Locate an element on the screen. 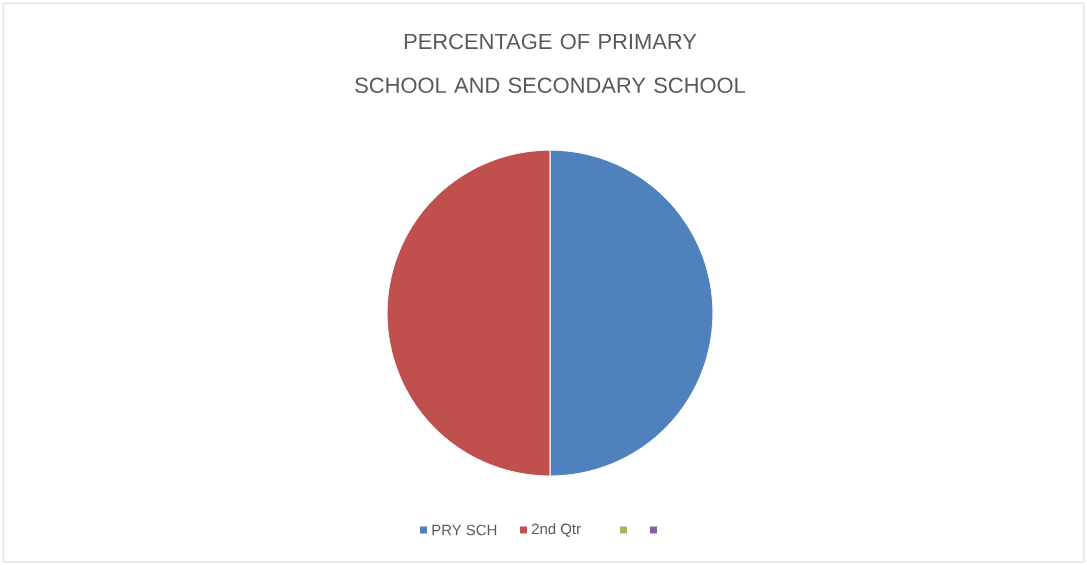 Image resolution: width=1087 pixels, height=565 pixels. legend-label: PRY SCH is located at coordinates (464, 530).